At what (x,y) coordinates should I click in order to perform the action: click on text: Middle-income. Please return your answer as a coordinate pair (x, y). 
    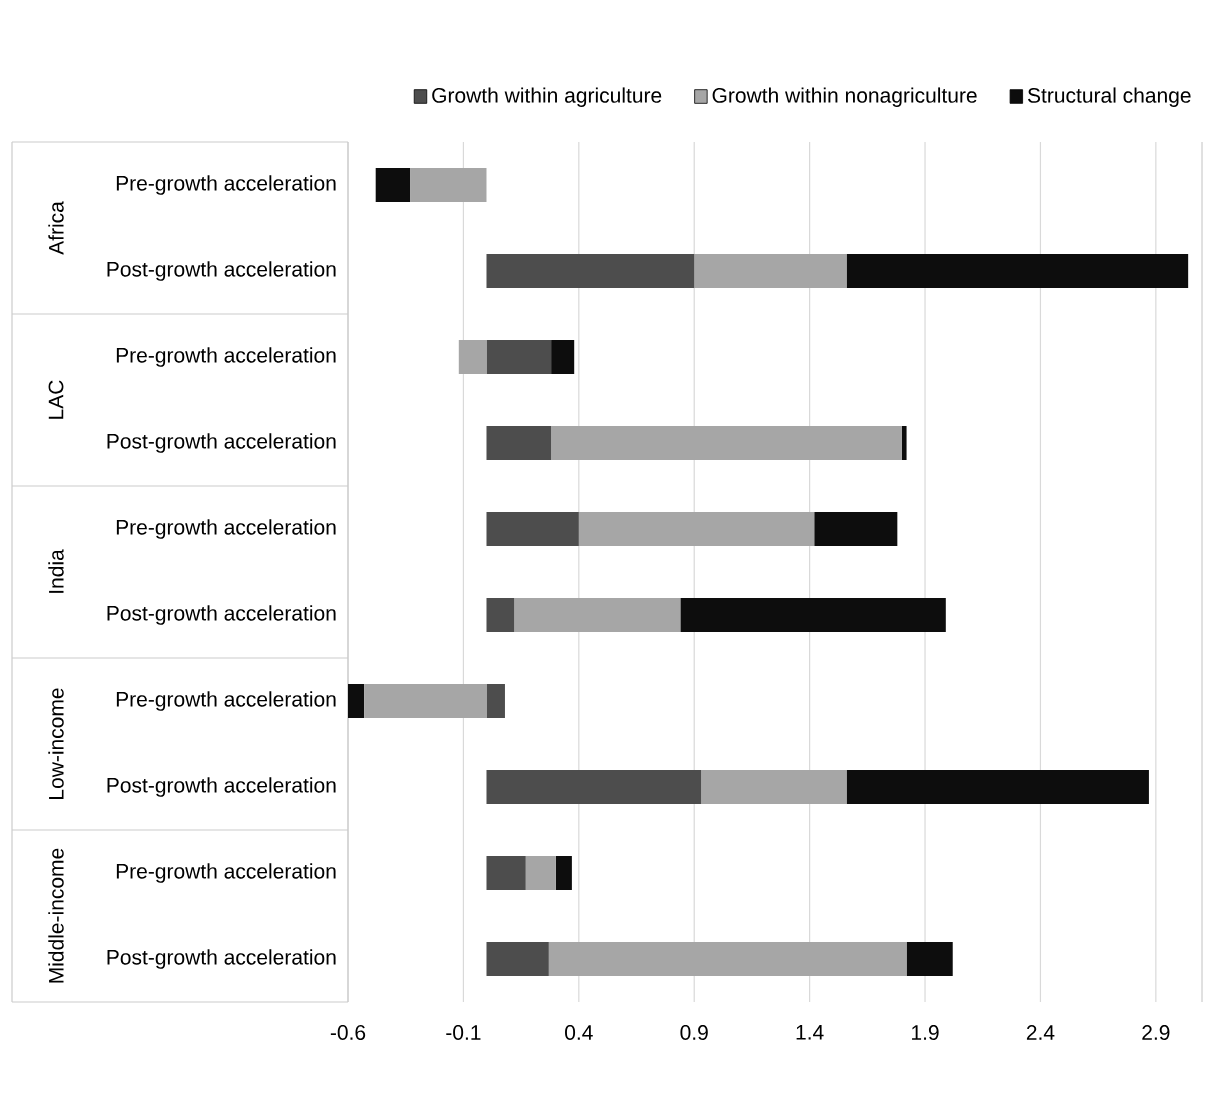
    Looking at the image, I should click on (56, 915).